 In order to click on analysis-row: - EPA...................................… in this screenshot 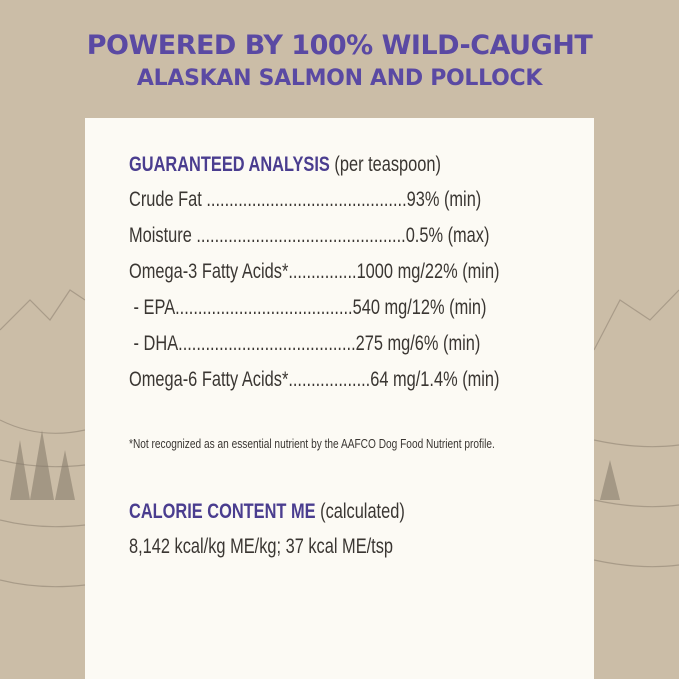, I will do `click(308, 307)`.